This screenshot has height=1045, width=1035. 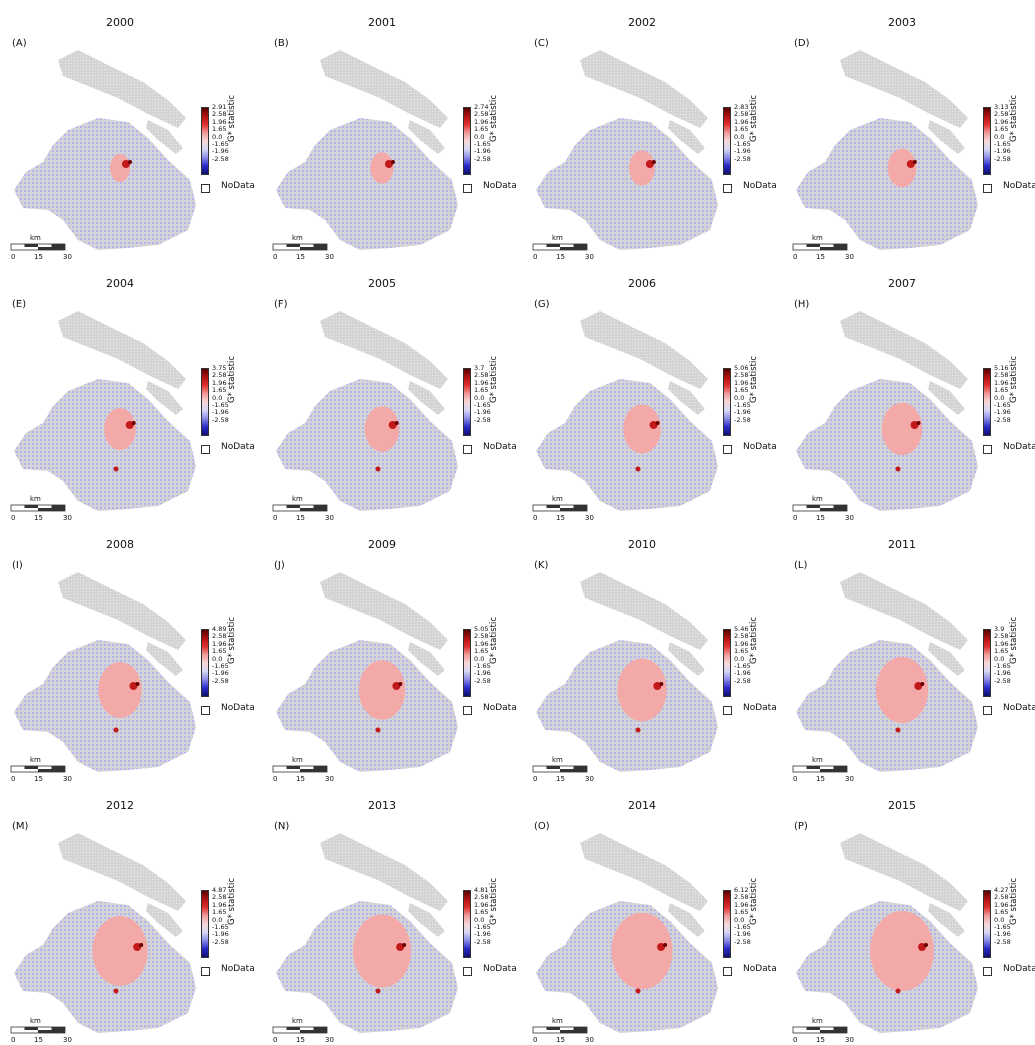 I want to click on colorbar-ticks: 3.13 2.58 1.96 1.65 0.0 -1.65 -1.96 -2.58, so click(x=1002, y=133).